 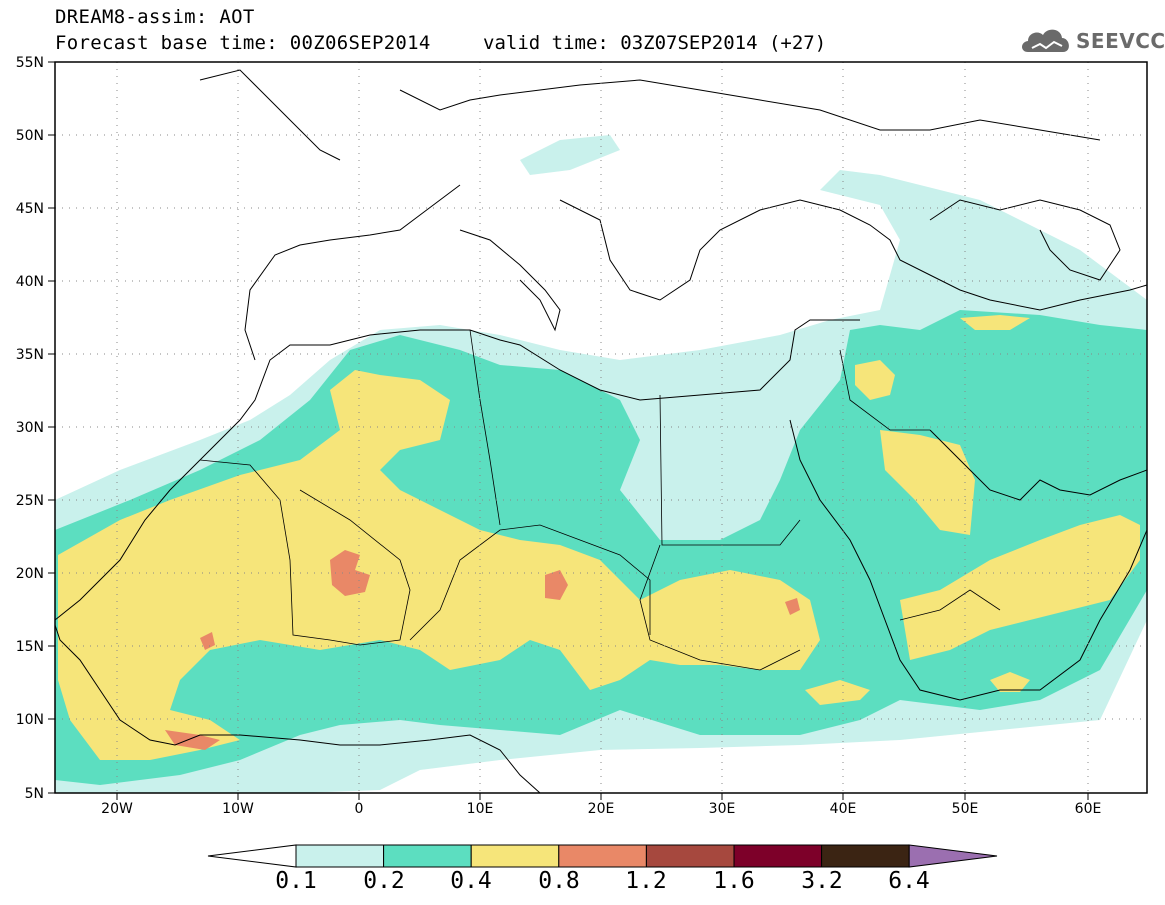 I want to click on lat-label-55n: 55N, so click(x=30, y=63).